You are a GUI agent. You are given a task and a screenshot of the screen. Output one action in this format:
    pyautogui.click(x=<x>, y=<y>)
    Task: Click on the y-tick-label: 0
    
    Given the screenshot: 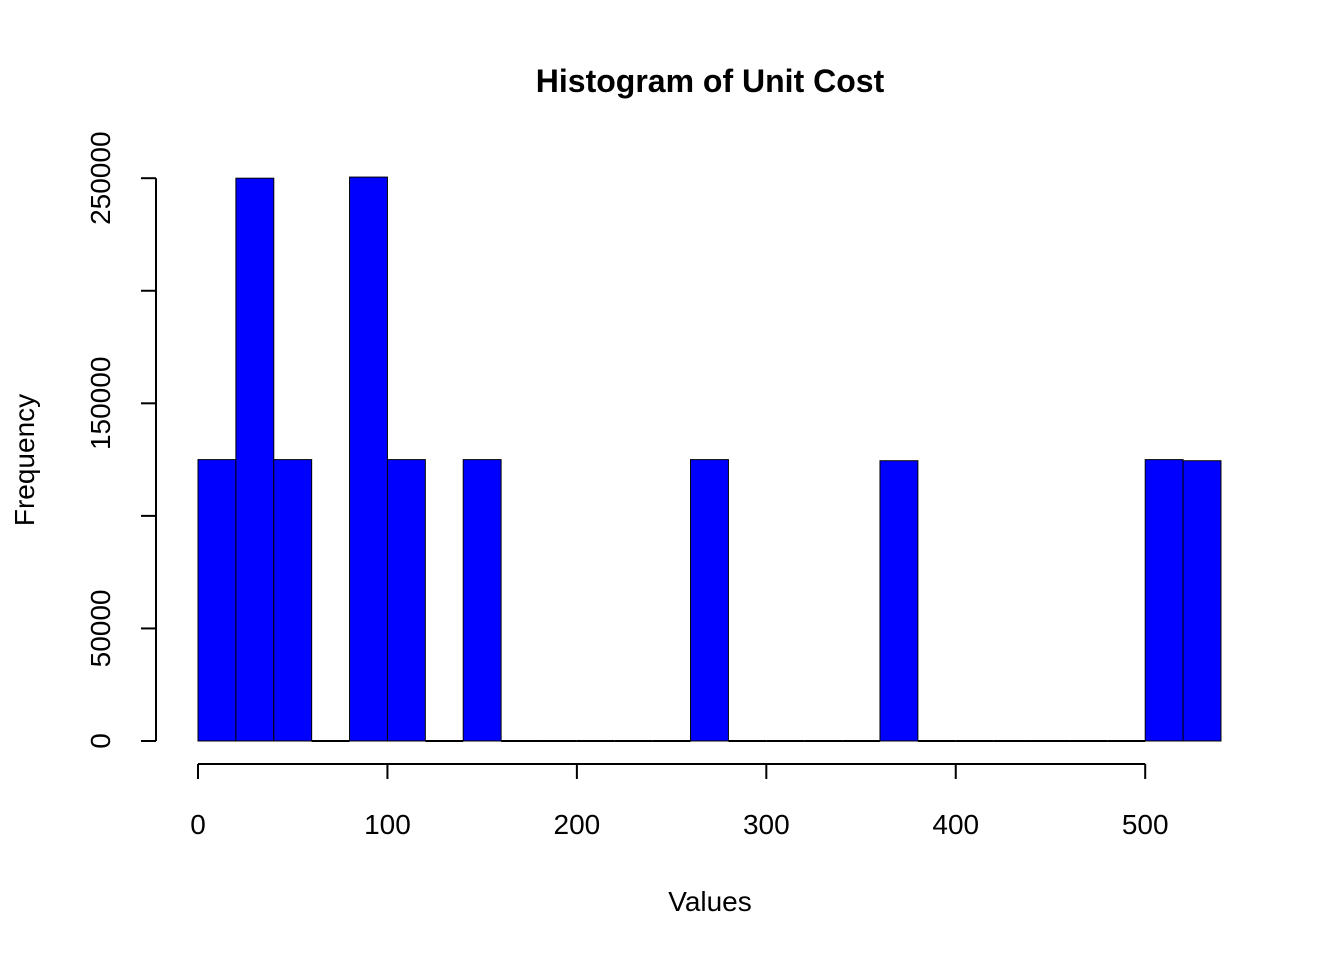 What is the action you would take?
    pyautogui.click(x=100, y=741)
    